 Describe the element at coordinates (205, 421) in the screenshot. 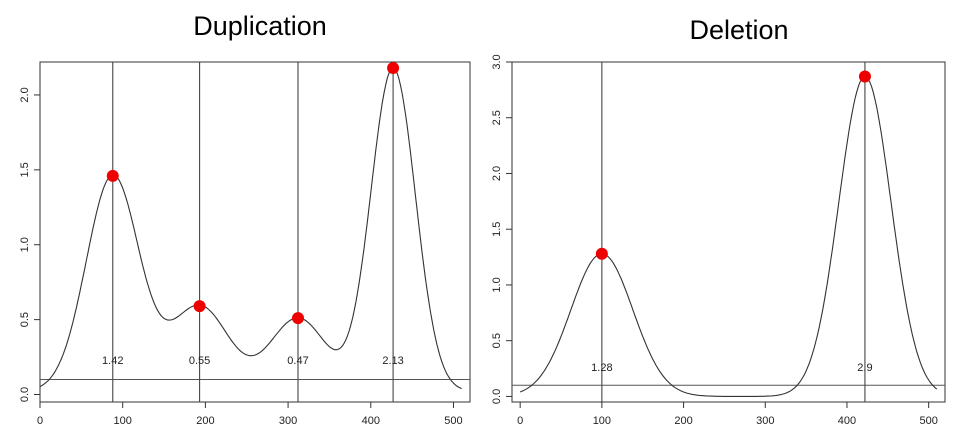

I see `duplication-x-tick-label: 200` at that location.